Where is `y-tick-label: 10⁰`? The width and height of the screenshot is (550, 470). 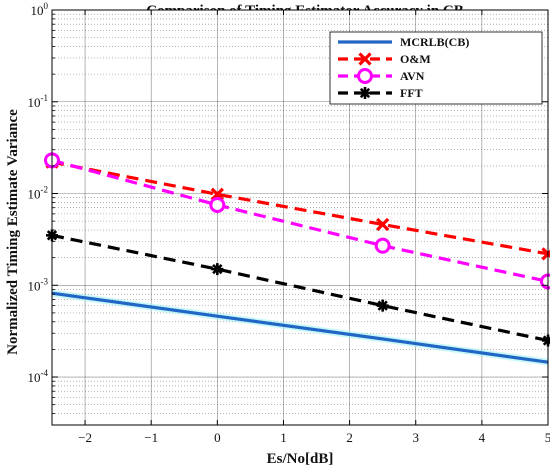
y-tick-label: 10⁰ is located at coordinates (40, 9).